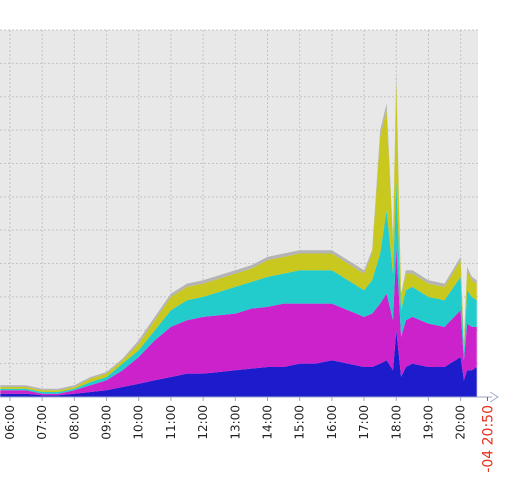 This screenshot has width=514, height=500. I want to click on x-tick-label: 19:00, so click(428, 422).